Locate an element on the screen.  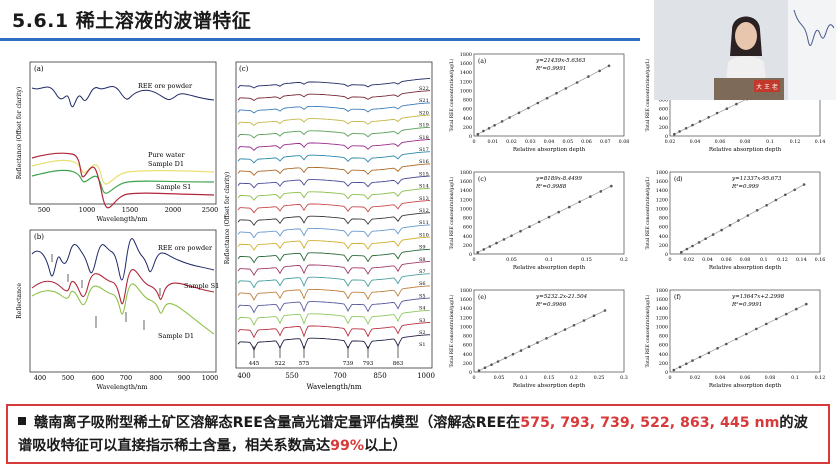
caption-highlight-bands: 575, 793, 739, 522, 863, 445 nm is located at coordinates (650, 423).